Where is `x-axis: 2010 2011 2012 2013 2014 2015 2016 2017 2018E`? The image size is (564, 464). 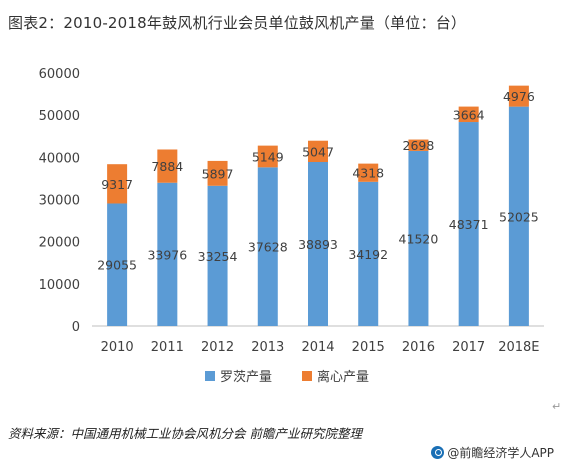
x-axis: 2010 2011 2012 2013 2014 2015 2016 2017 2018E is located at coordinates (318, 340).